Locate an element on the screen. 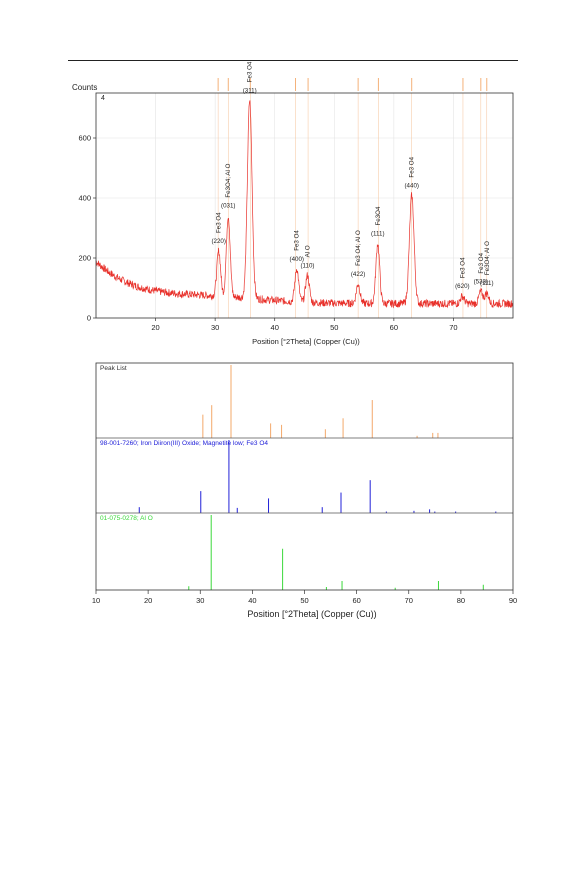  bottom-x-tick-label: 20 is located at coordinates (148, 600).